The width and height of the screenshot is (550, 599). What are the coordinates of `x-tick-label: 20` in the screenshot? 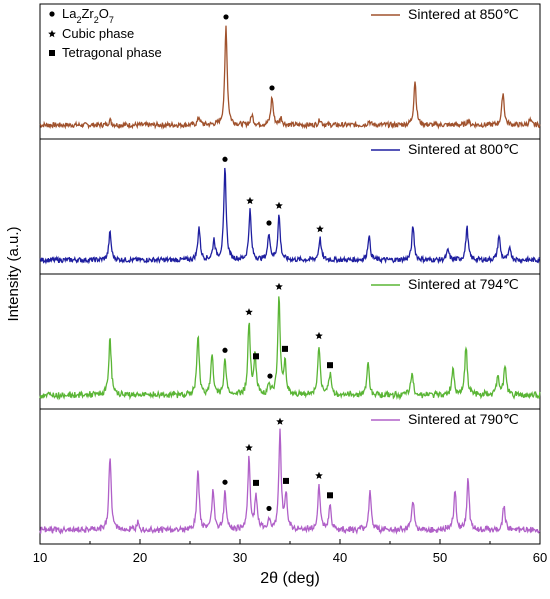 It's located at (140, 557).